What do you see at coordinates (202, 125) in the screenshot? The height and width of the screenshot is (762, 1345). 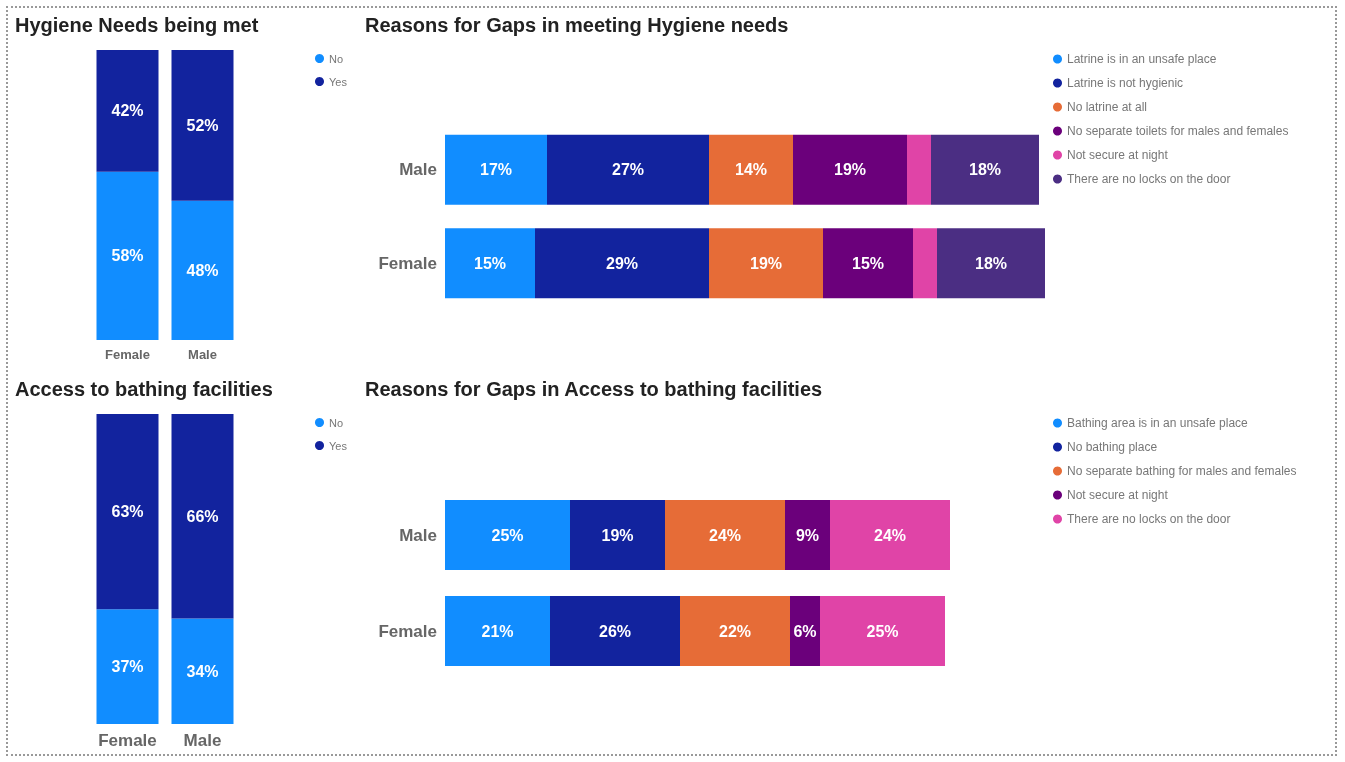 I see `data-label: 52%` at bounding box center [202, 125].